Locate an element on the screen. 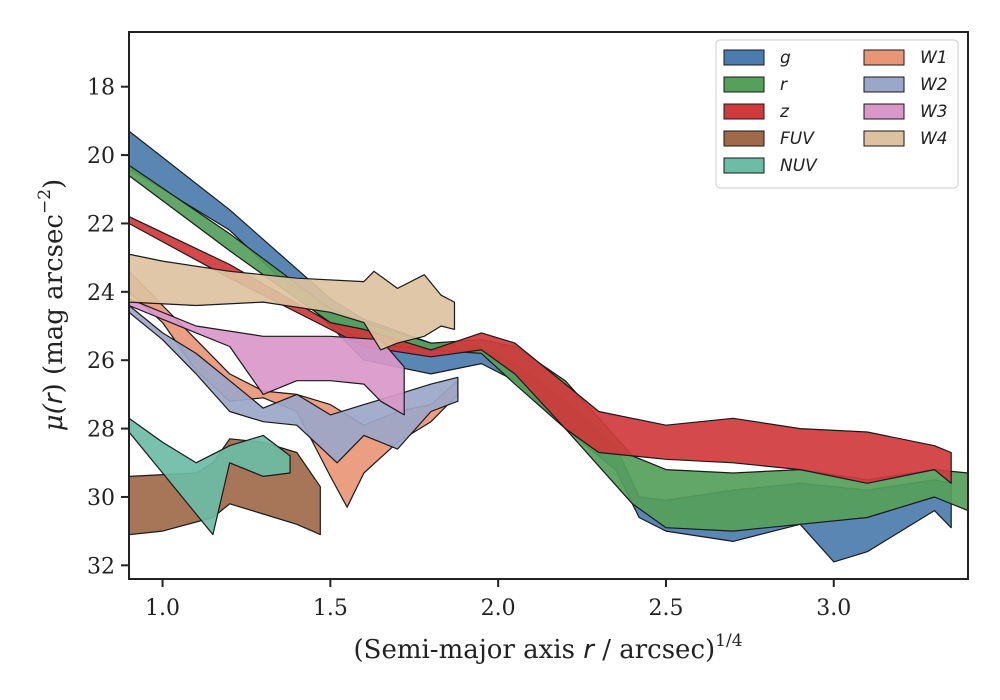 The image size is (1000, 700). legend-label-g: g is located at coordinates (785, 58).